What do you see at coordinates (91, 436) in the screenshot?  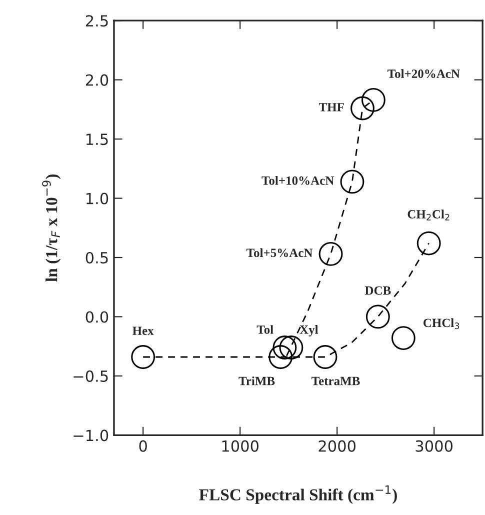 I see `y-tick-label: −1.0` at bounding box center [91, 436].